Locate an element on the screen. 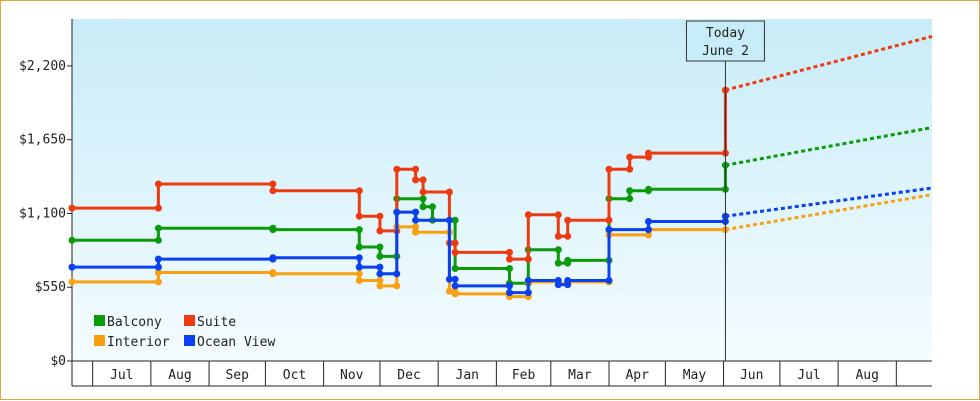  y-tick-label: $1,650 is located at coordinates (42, 140).